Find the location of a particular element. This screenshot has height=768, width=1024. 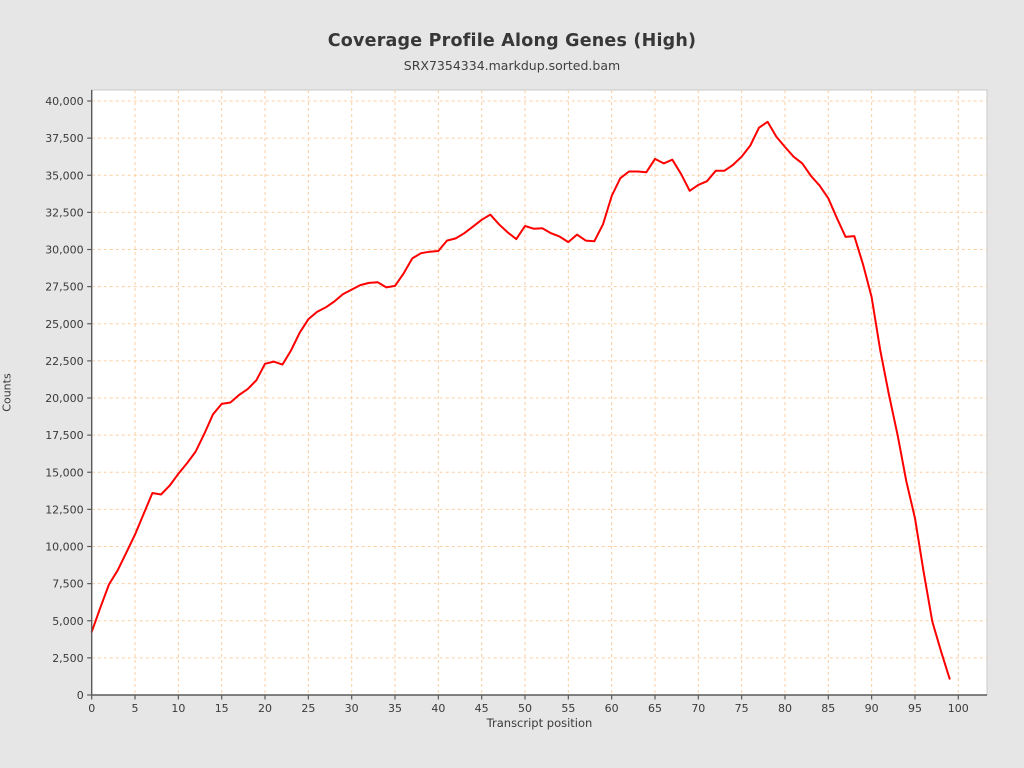

x-tick-label: 15 is located at coordinates (222, 708).